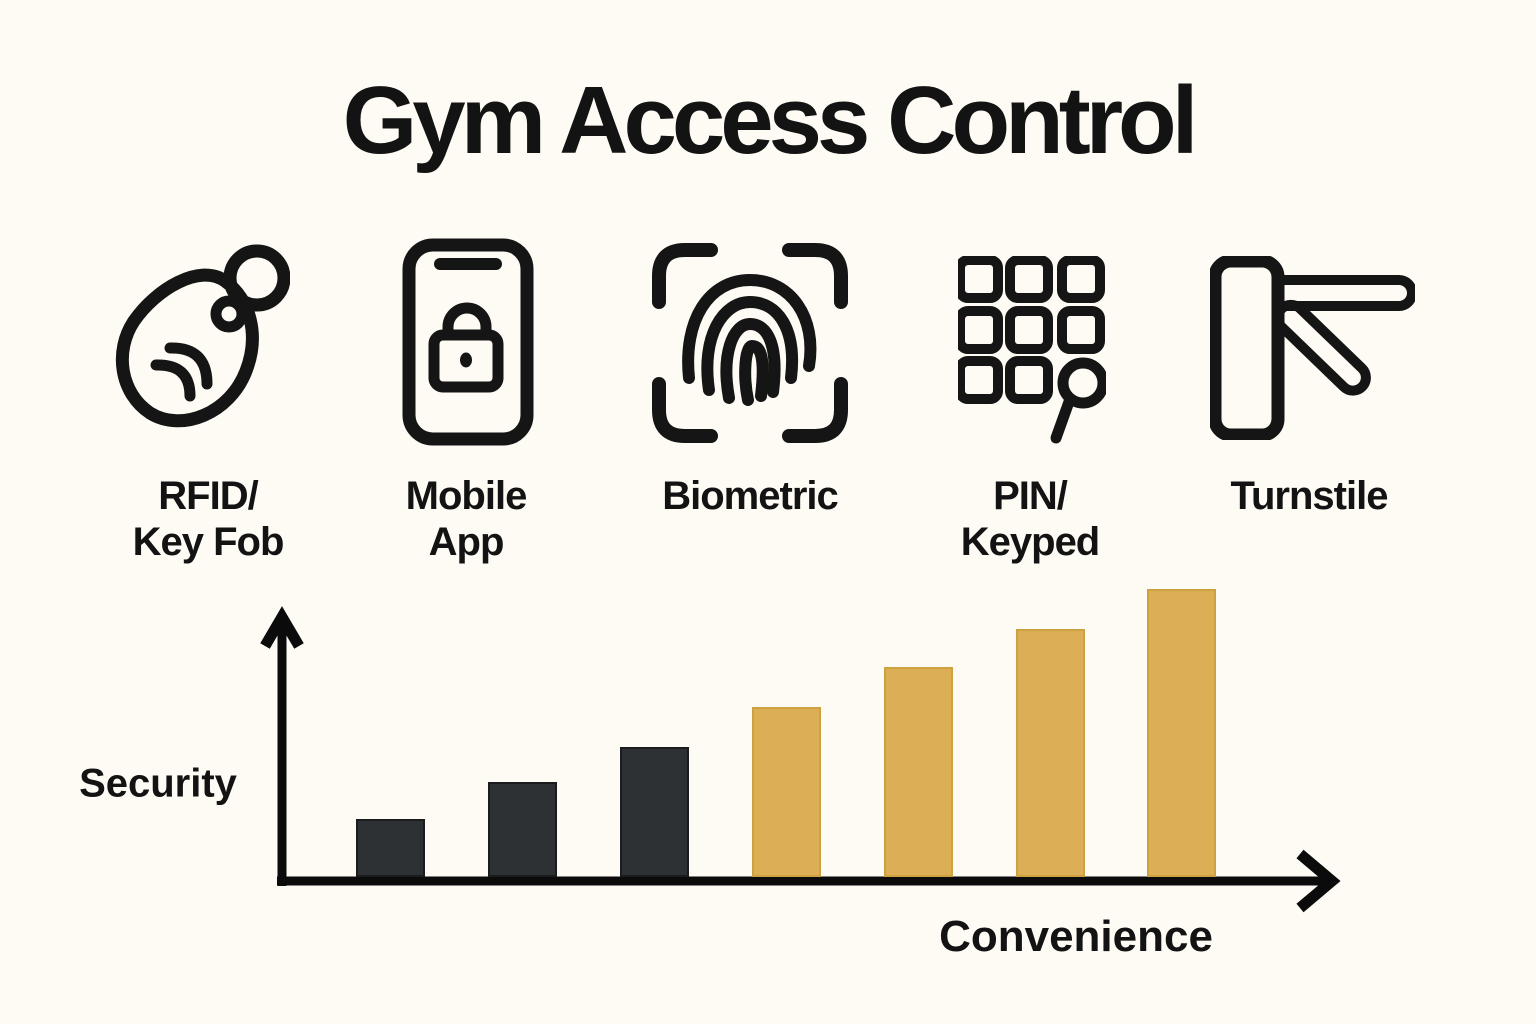  Describe the element at coordinates (1030, 542) in the screenshot. I see `label-line: Keyped` at that location.